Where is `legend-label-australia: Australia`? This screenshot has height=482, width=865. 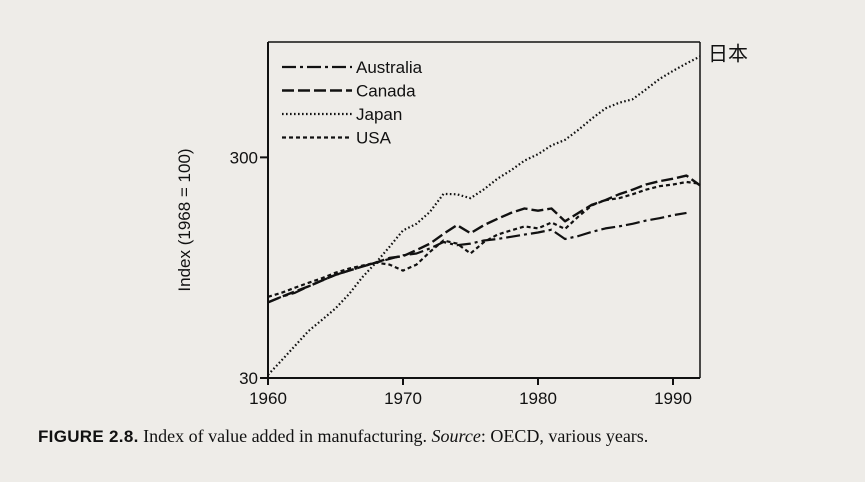 legend-label-australia: Australia is located at coordinates (389, 67).